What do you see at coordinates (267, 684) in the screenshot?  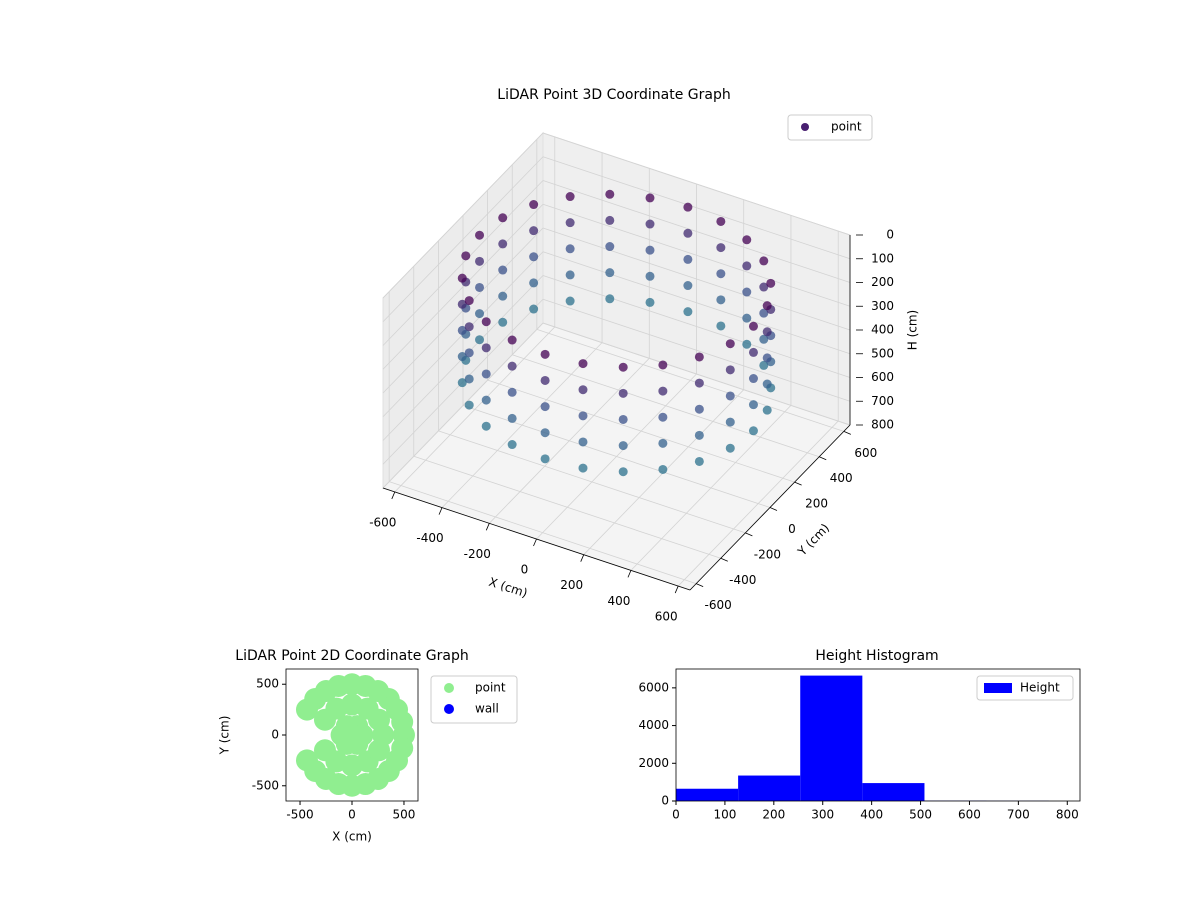 I see `y-tick-label: 500` at bounding box center [267, 684].